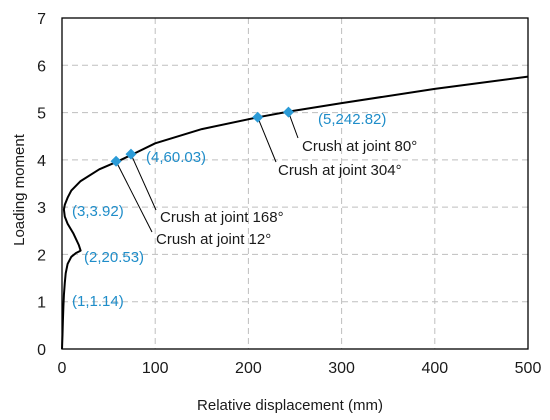 The image size is (550, 420). Describe the element at coordinates (222, 217) in the screenshot. I see `annotation-crush-168: Crush at joint 168°` at that location.